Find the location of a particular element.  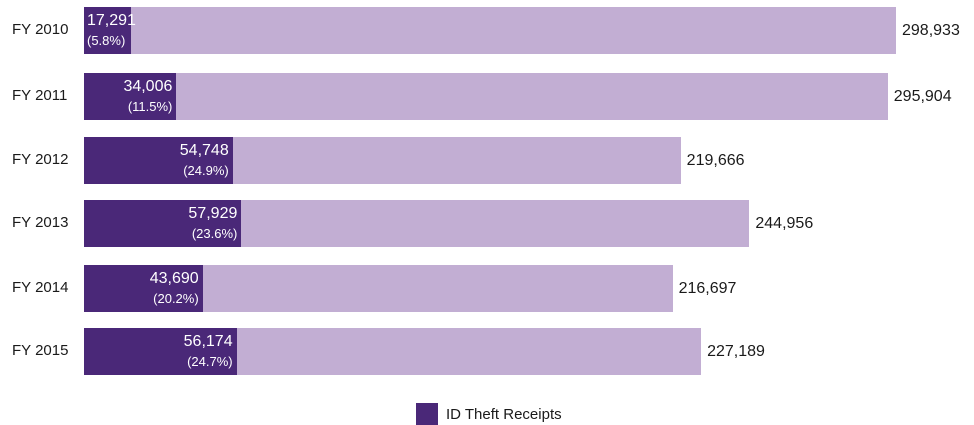

id-theft-percent-label: (24.7%) is located at coordinates (210, 361).